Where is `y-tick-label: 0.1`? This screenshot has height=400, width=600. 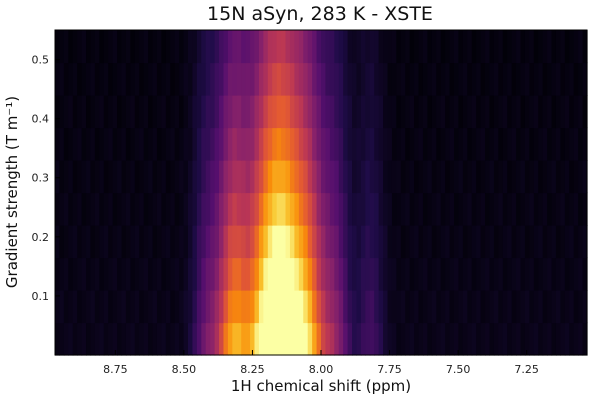
y-tick-label: 0.1 is located at coordinates (41, 296).